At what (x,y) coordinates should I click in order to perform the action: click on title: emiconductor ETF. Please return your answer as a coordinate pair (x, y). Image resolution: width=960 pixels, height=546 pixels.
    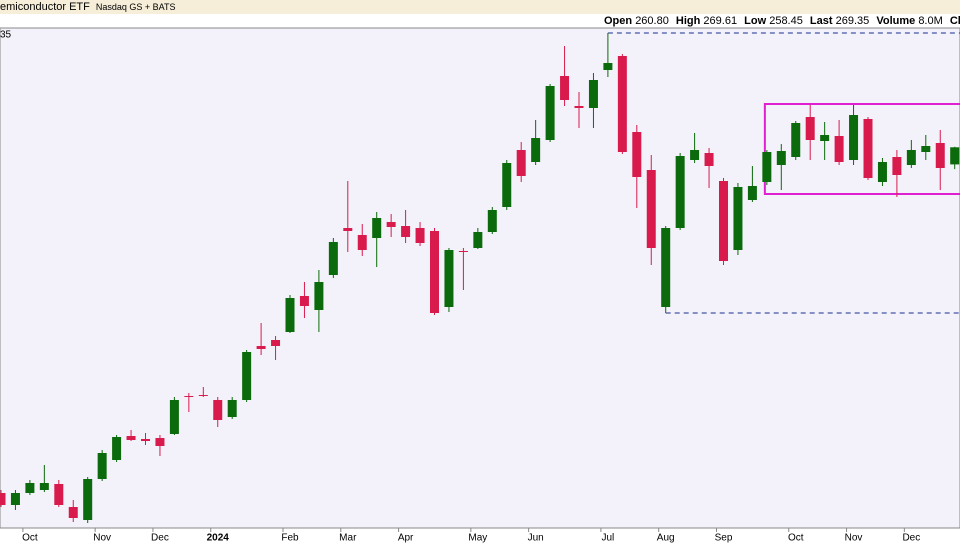
    Looking at the image, I should click on (45, 7).